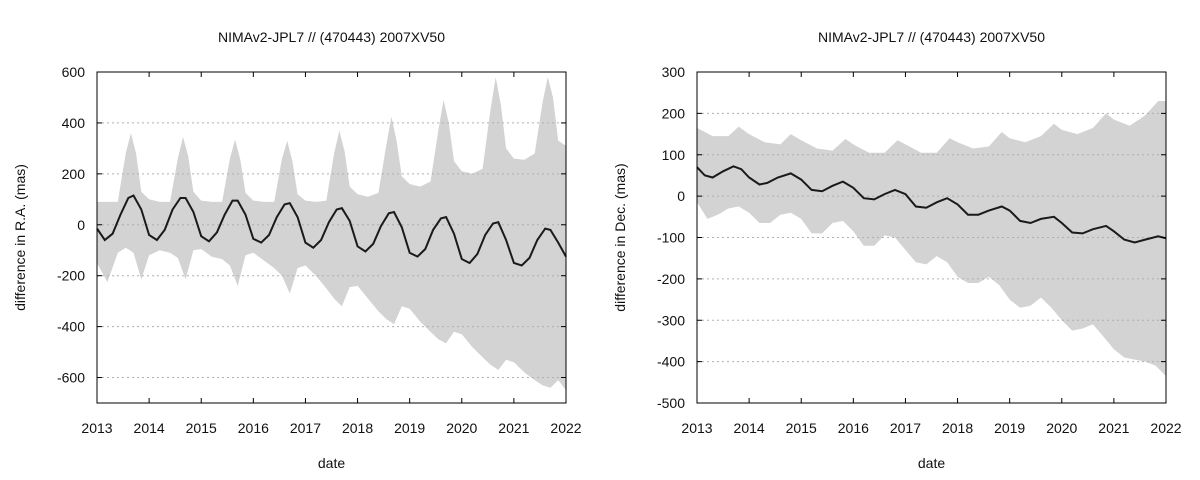 The height and width of the screenshot is (480, 1200). I want to click on chart2-xtick-label: 2020, so click(1061, 428).